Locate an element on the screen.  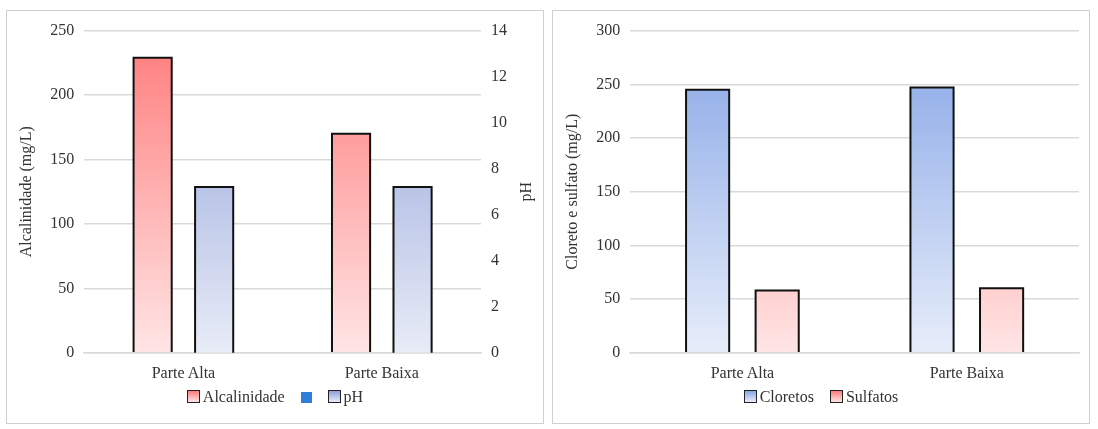
legend-label: pH is located at coordinates (353, 397).